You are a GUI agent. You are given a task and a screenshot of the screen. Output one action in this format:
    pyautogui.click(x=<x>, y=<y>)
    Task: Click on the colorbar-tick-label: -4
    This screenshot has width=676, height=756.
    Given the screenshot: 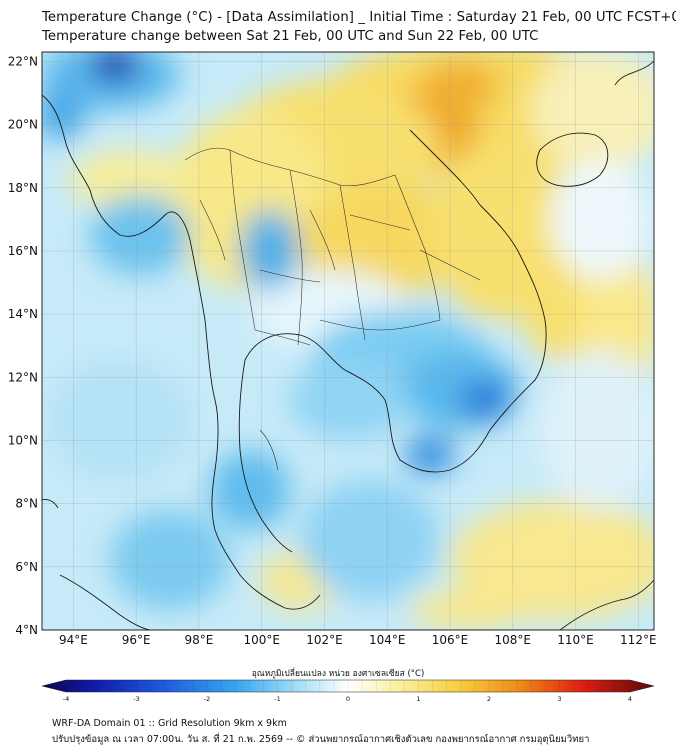 What is the action you would take?
    pyautogui.click(x=66, y=699)
    